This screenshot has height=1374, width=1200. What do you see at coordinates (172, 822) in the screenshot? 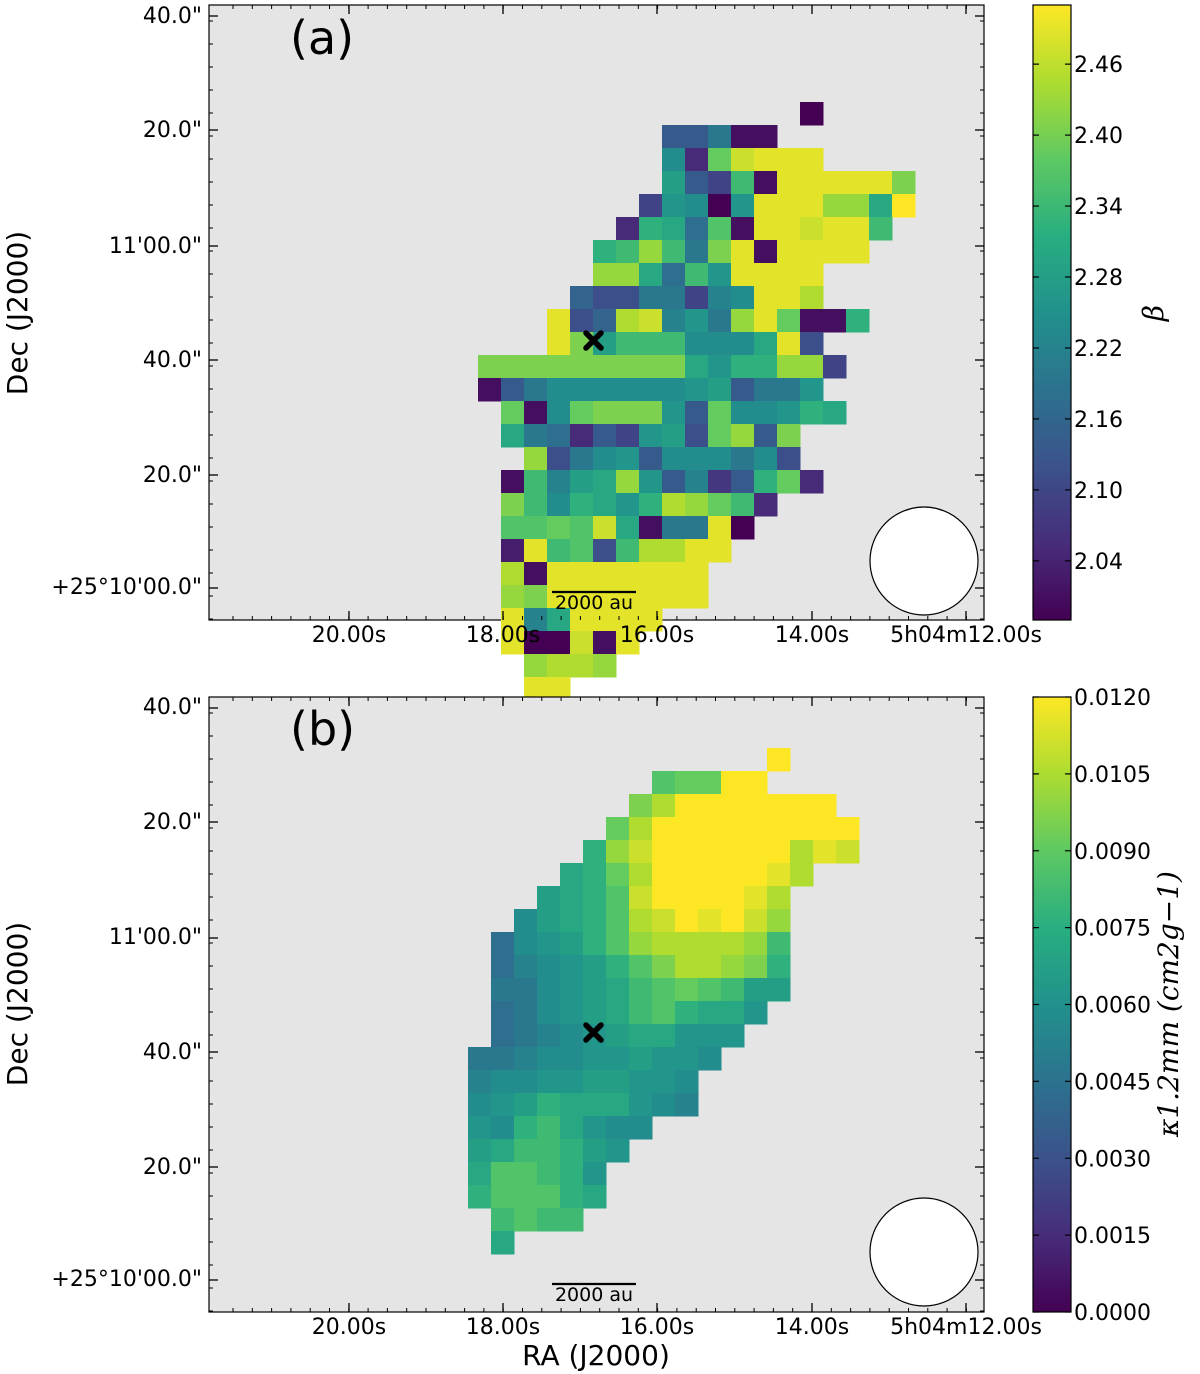
I see `panel-b-ytick-label: 20.0"` at bounding box center [172, 822].